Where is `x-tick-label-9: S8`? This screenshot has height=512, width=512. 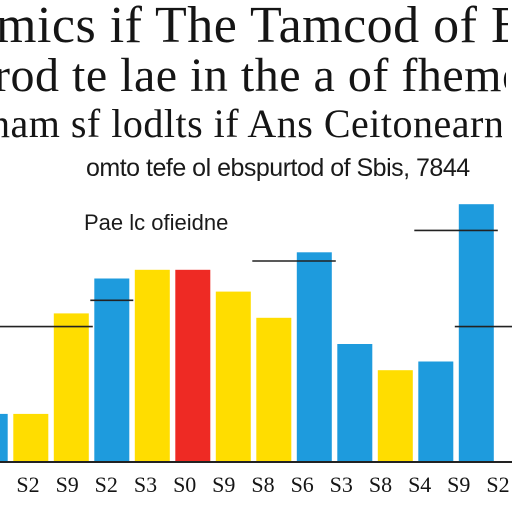
x-tick-label-9: S8 is located at coordinates (380, 484).